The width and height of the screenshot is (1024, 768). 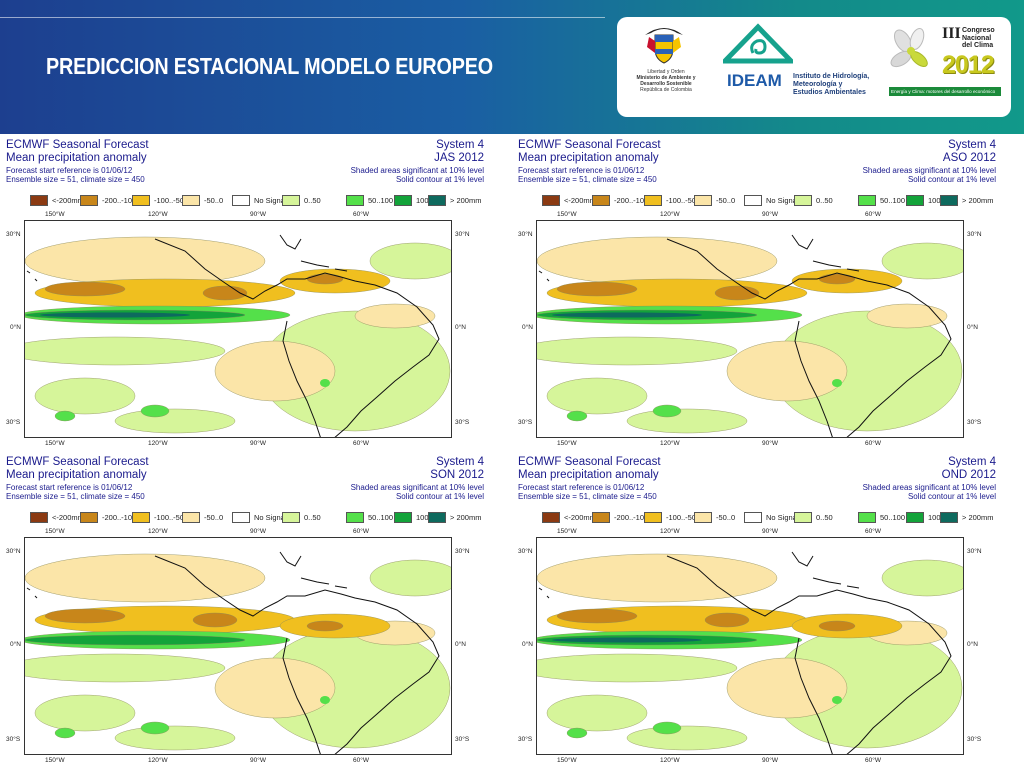 I want to click on header-divider, so click(x=302, y=17).